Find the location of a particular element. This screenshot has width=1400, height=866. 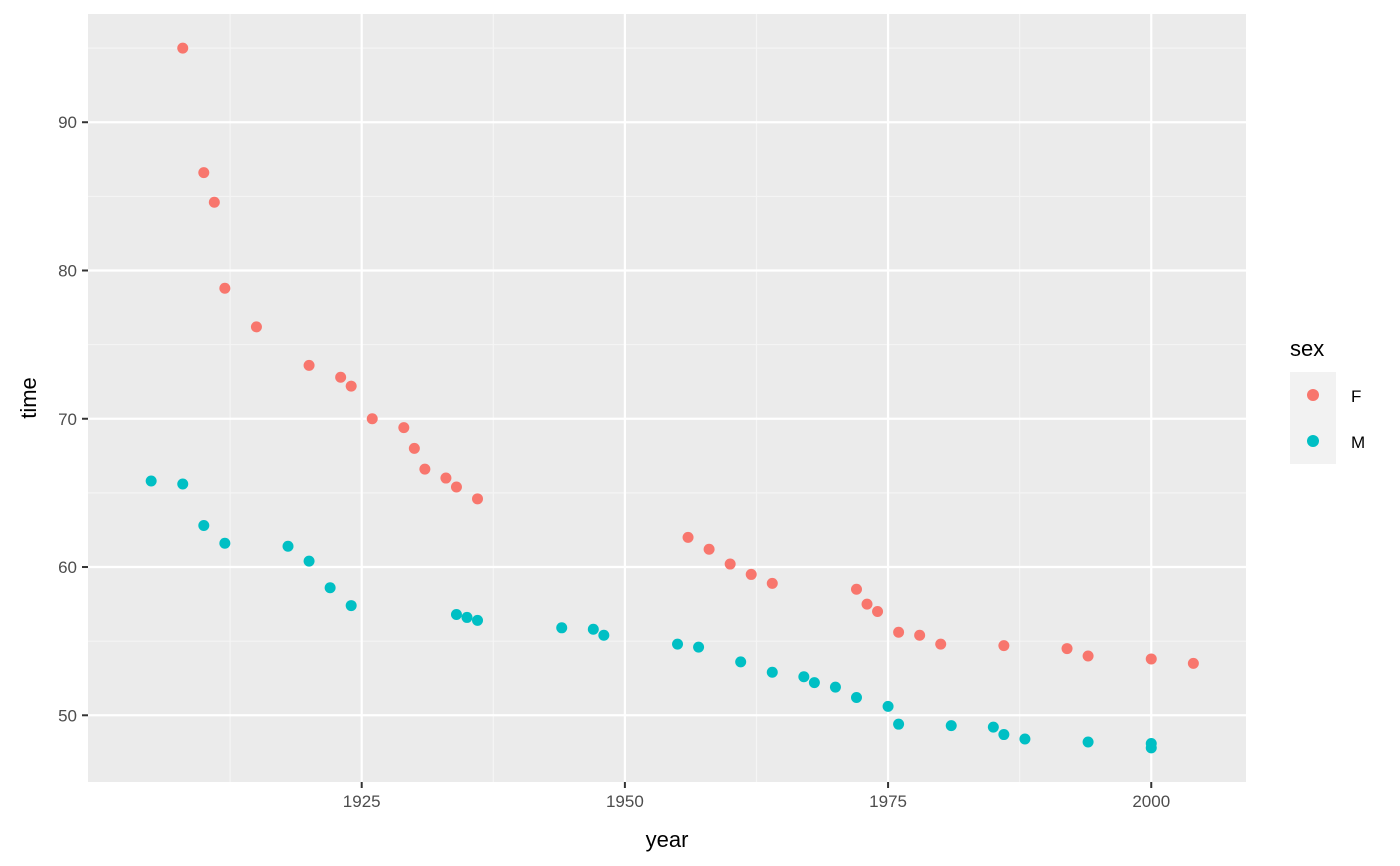

y-tick-label: 80 is located at coordinates (67, 270).